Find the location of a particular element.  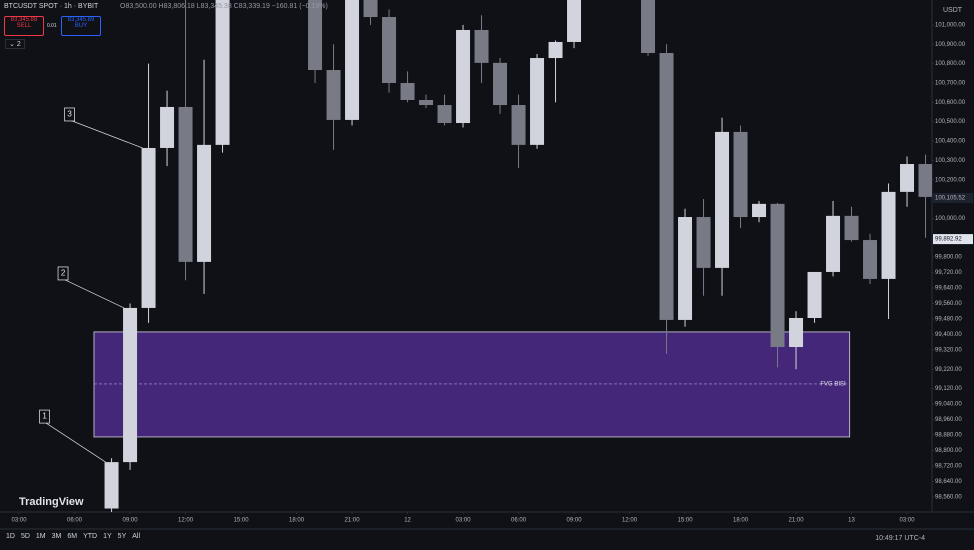

range-button: 6M is located at coordinates (72, 536).